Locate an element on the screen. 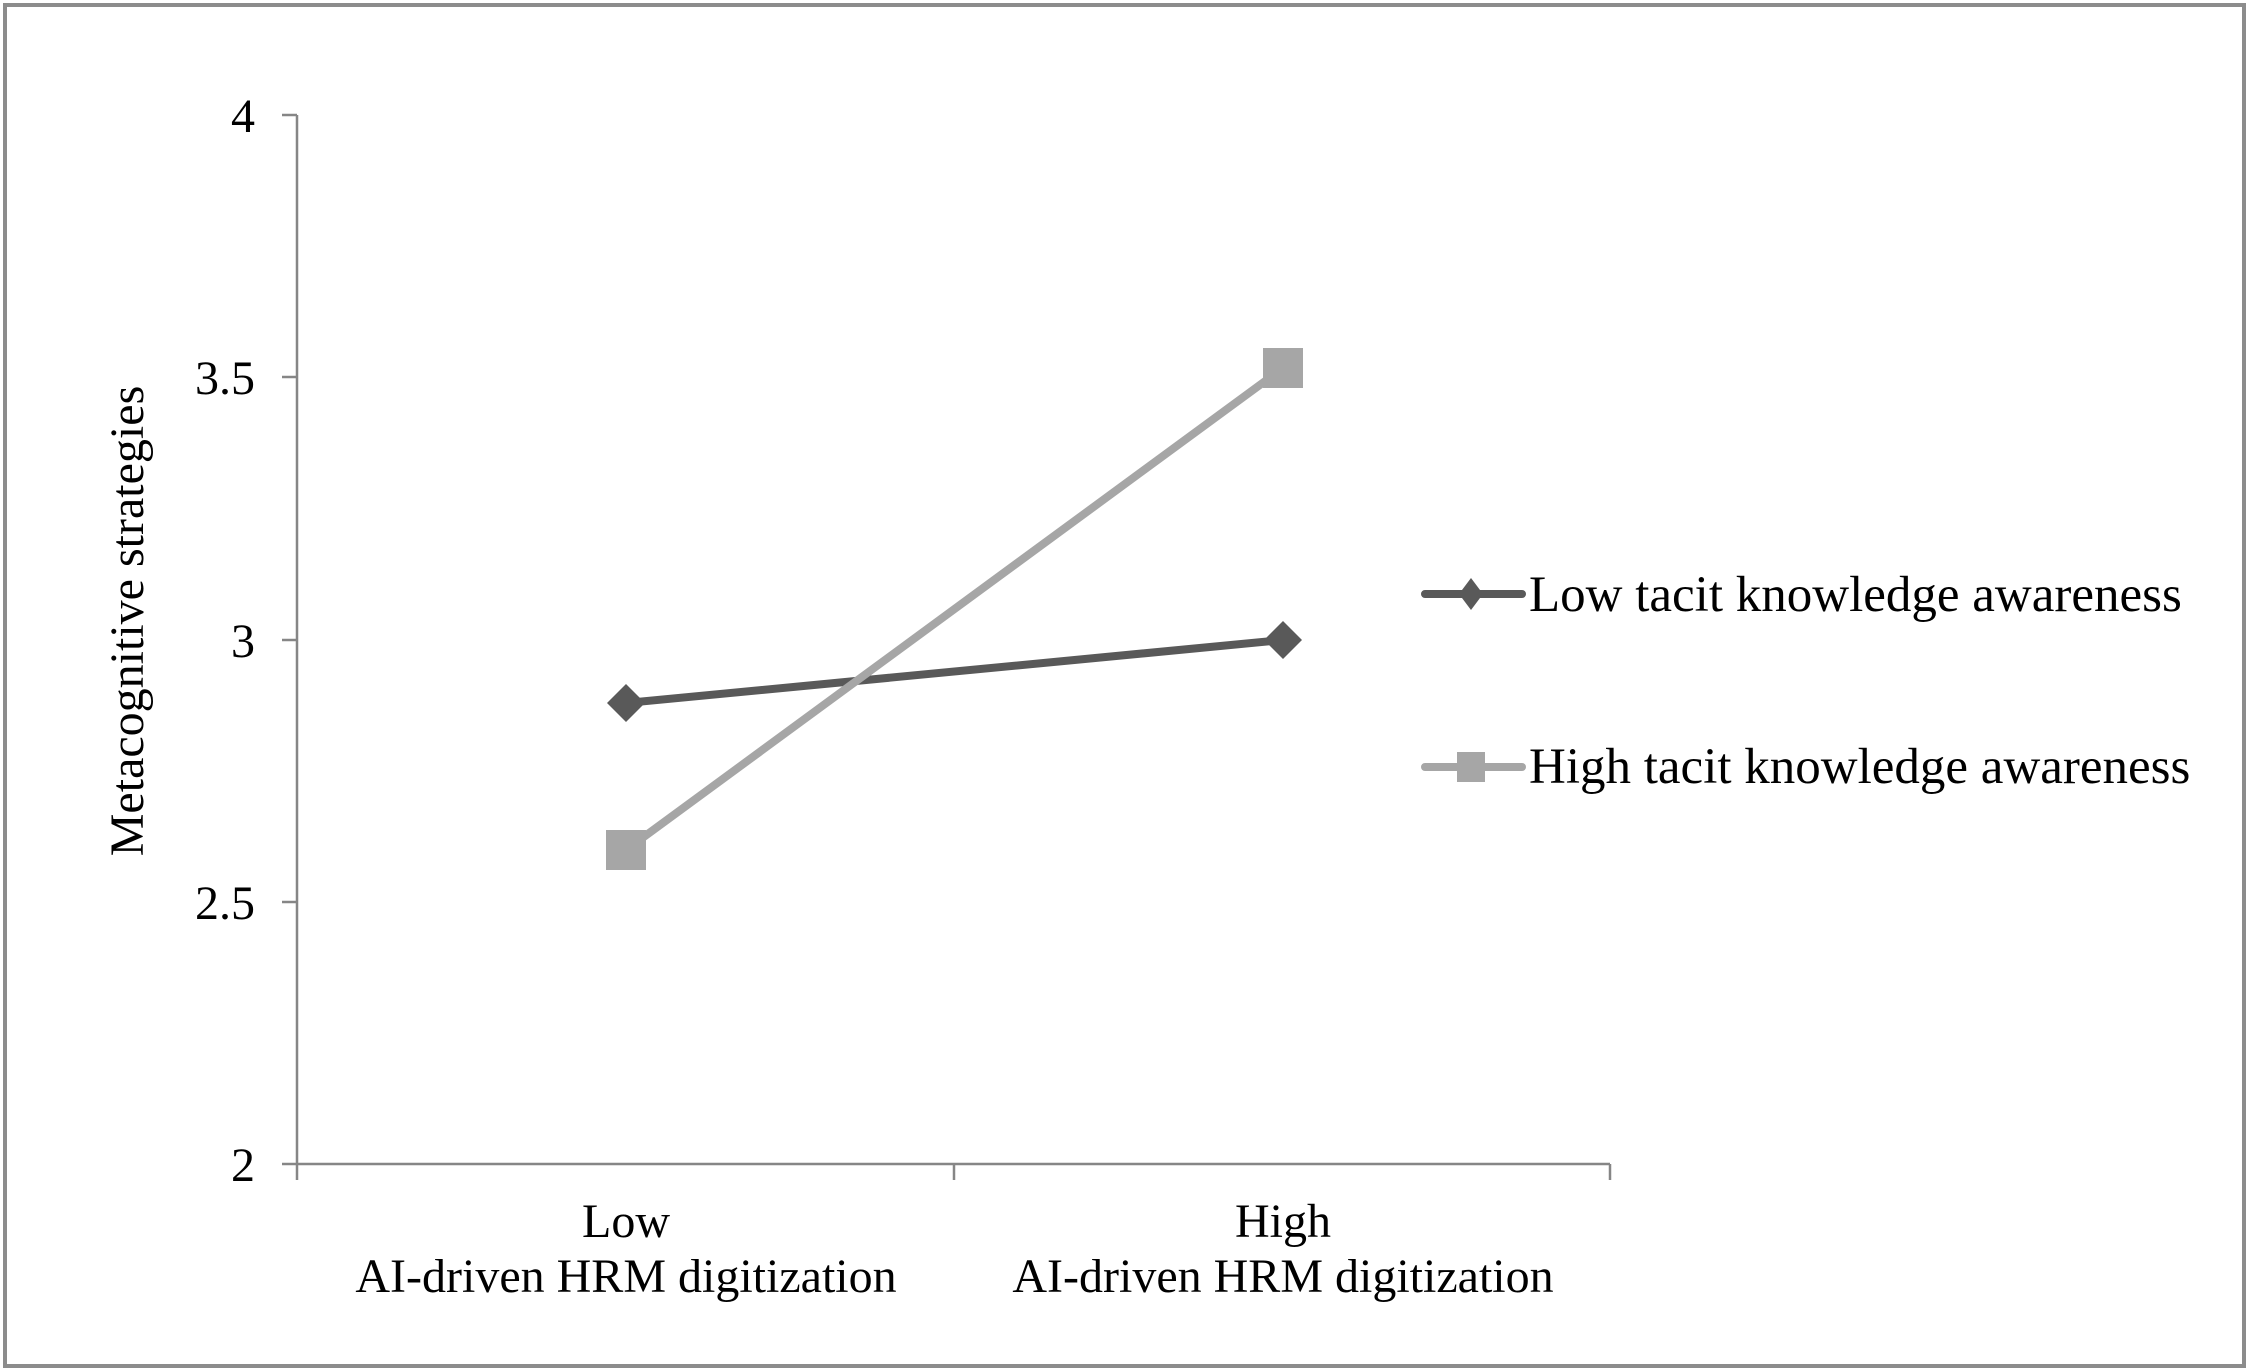 Image resolution: width=2250 pixels, height=1372 pixels. y-tick-labels: 4 3.5 3 2.5 2 is located at coordinates (225, 641).